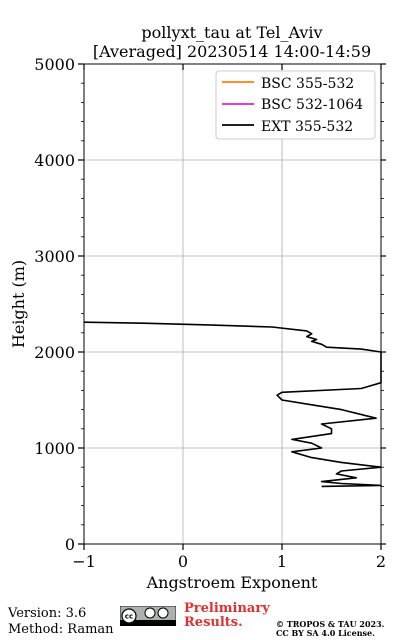 This screenshot has height=640, width=400. I want to click on y-tick-label: 3000, so click(54, 256).